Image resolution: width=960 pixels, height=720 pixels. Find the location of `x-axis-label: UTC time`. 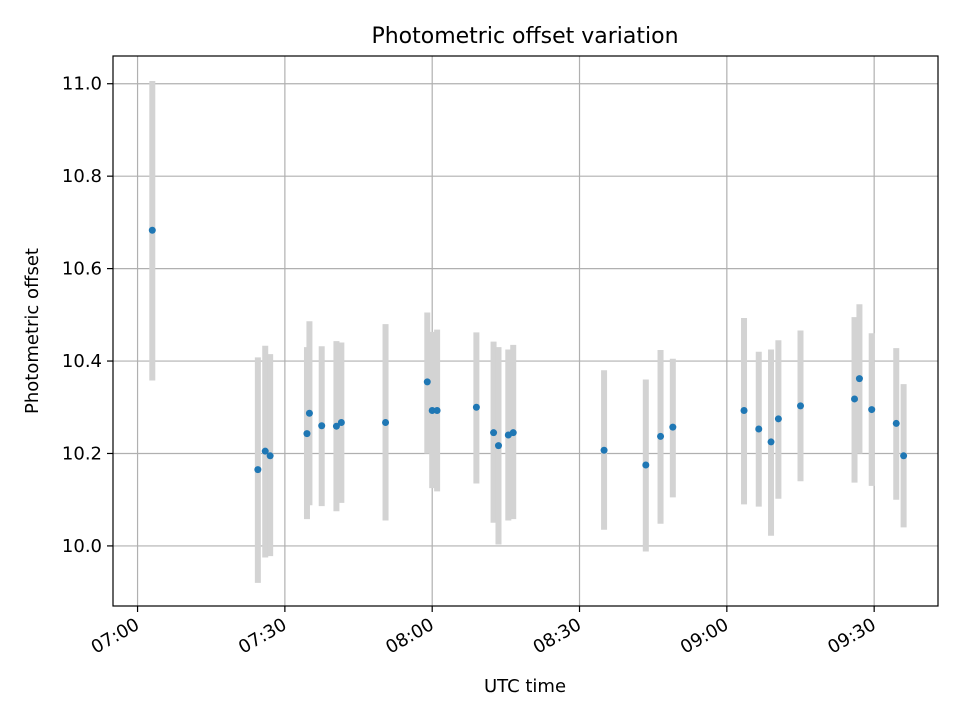

x-axis-label: UTC time is located at coordinates (525, 686).